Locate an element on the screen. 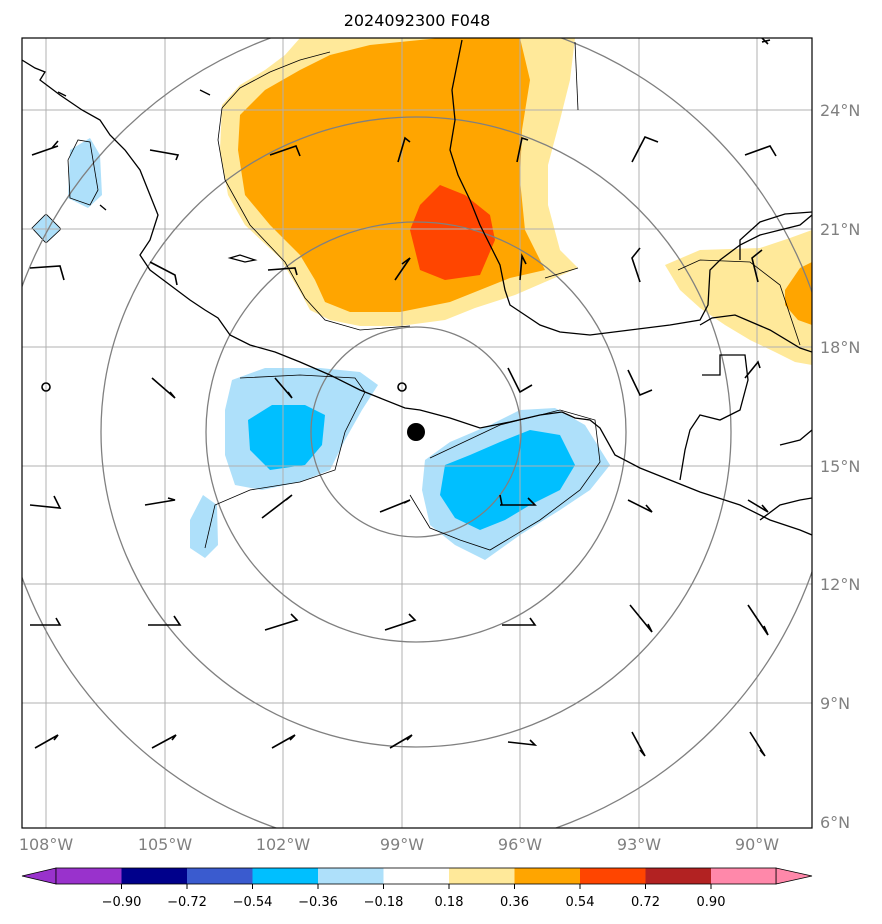  colorbar-tick-label: −0.18 is located at coordinates (384, 902).